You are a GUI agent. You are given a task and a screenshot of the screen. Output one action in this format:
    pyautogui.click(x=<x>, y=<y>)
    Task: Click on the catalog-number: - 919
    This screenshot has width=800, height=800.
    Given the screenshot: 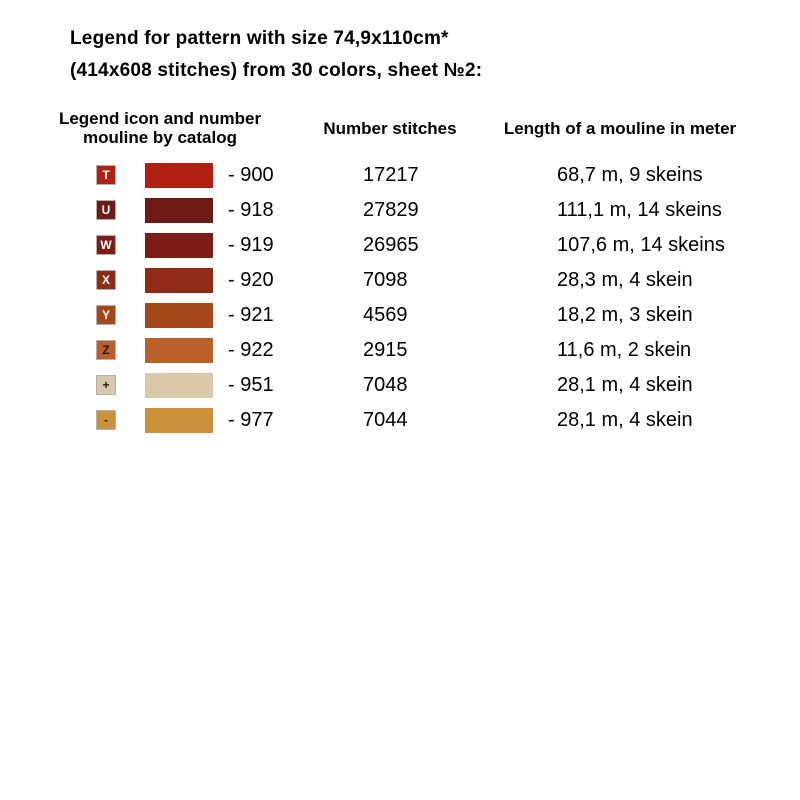 What is the action you would take?
    pyautogui.click(x=251, y=245)
    